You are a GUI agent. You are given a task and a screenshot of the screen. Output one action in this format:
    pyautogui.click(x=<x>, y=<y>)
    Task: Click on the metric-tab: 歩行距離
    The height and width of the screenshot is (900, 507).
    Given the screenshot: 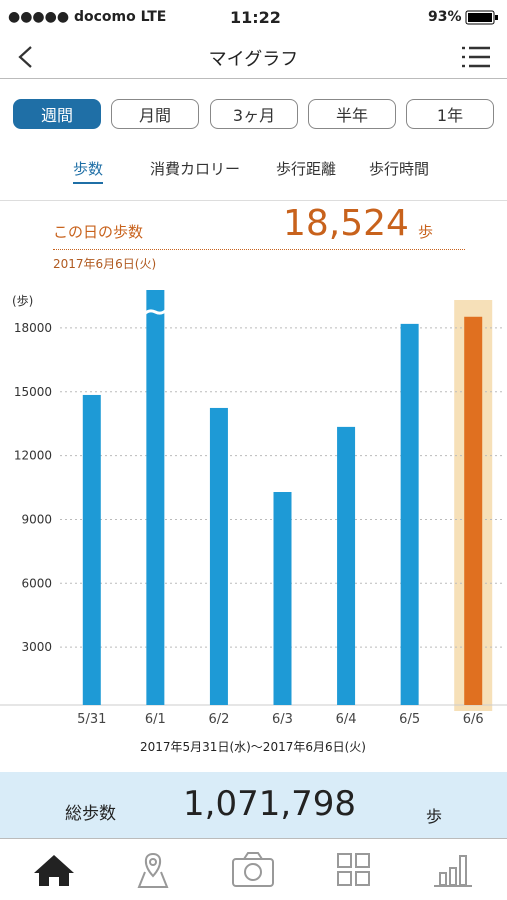 What is the action you would take?
    pyautogui.click(x=306, y=169)
    